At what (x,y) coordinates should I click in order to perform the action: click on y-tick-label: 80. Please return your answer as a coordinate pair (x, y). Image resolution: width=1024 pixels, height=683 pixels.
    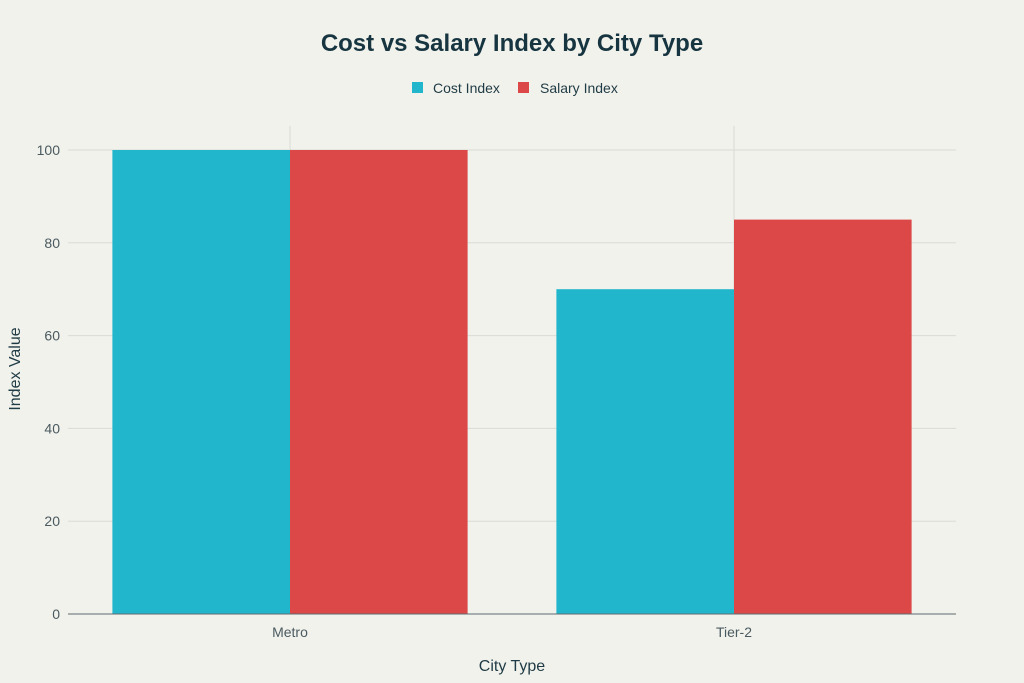
    Looking at the image, I should click on (52, 243).